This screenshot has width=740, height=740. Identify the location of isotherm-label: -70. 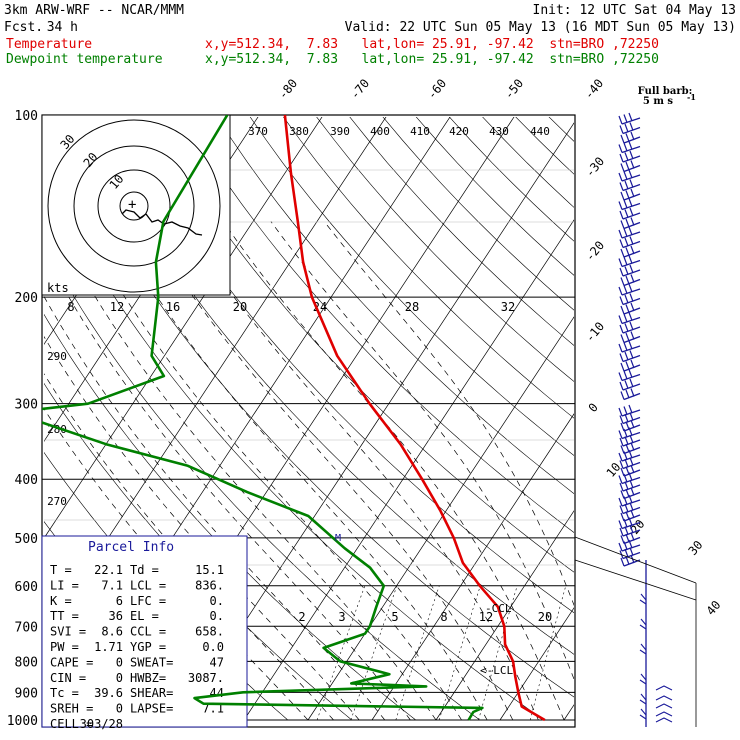
(360, 89).